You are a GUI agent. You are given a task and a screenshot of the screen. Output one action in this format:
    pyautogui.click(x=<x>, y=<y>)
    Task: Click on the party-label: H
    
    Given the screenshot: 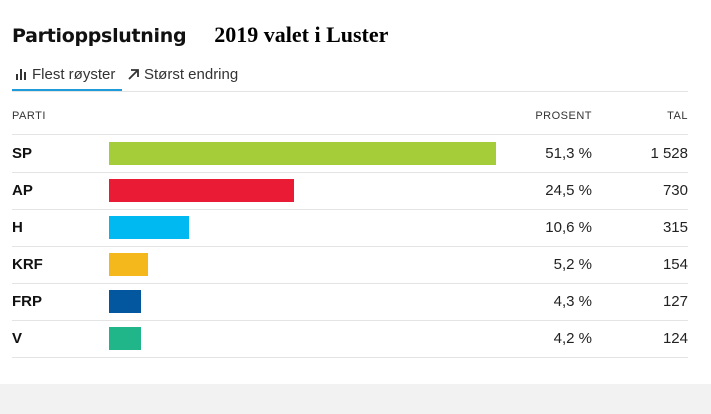 What is the action you would take?
    pyautogui.click(x=17, y=227)
    